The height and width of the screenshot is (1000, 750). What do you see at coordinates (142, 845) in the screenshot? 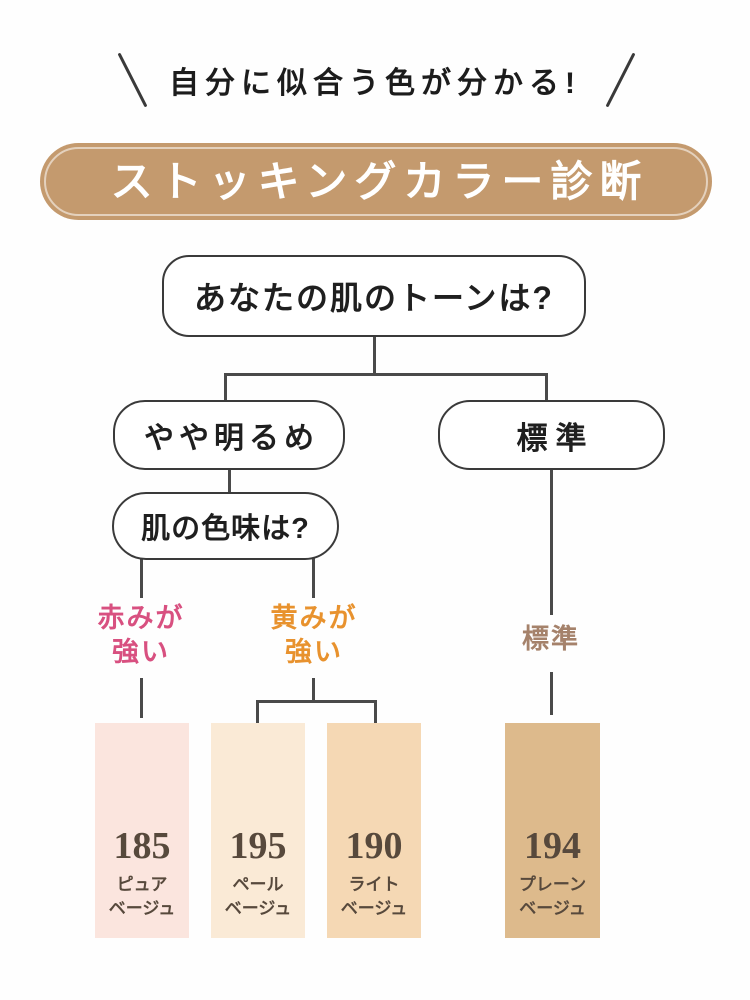
I see `swatch-number: 185` at bounding box center [142, 845].